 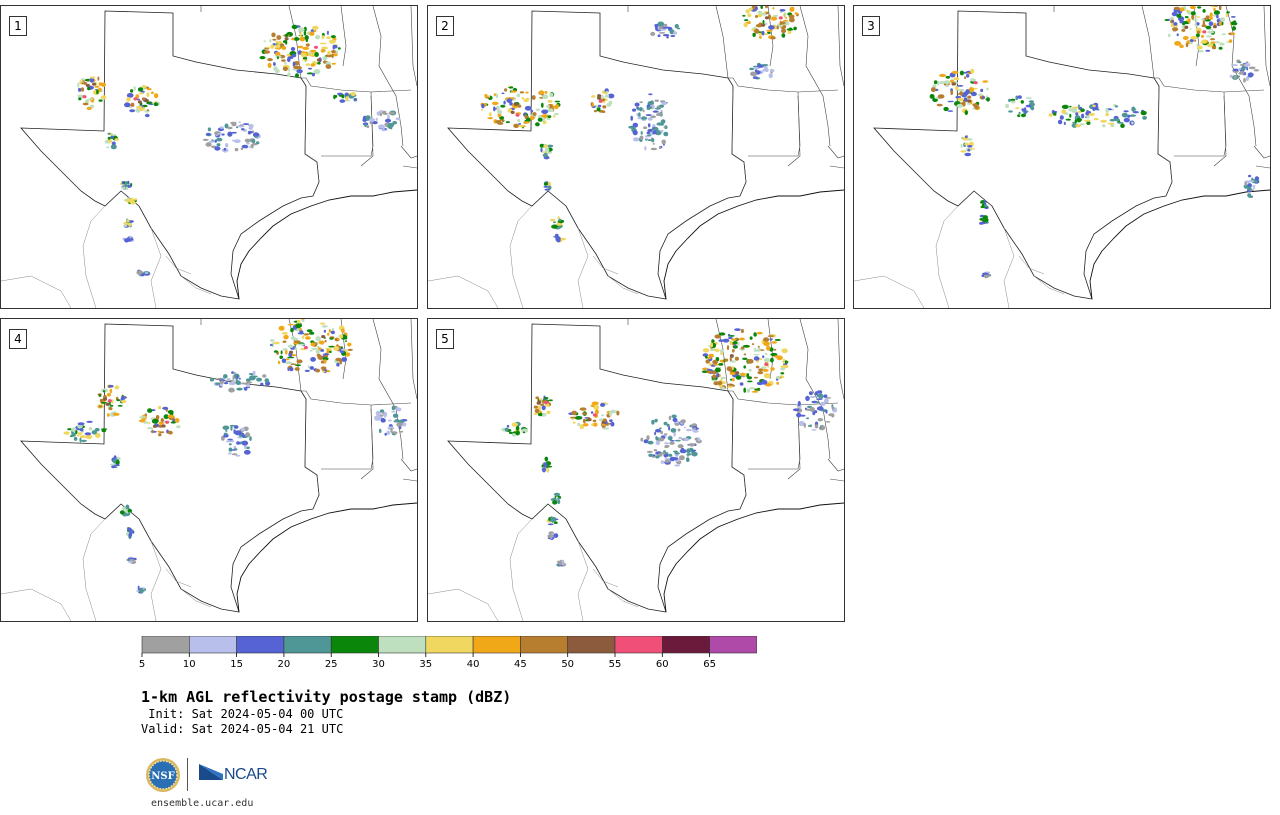 What do you see at coordinates (1023, 155) in the screenshot?
I see `texas-border` at bounding box center [1023, 155].